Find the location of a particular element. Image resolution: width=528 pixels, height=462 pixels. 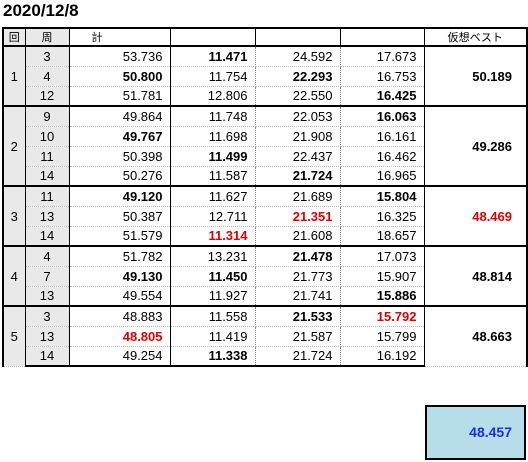

s3-cell: 16.063 is located at coordinates (382, 116).